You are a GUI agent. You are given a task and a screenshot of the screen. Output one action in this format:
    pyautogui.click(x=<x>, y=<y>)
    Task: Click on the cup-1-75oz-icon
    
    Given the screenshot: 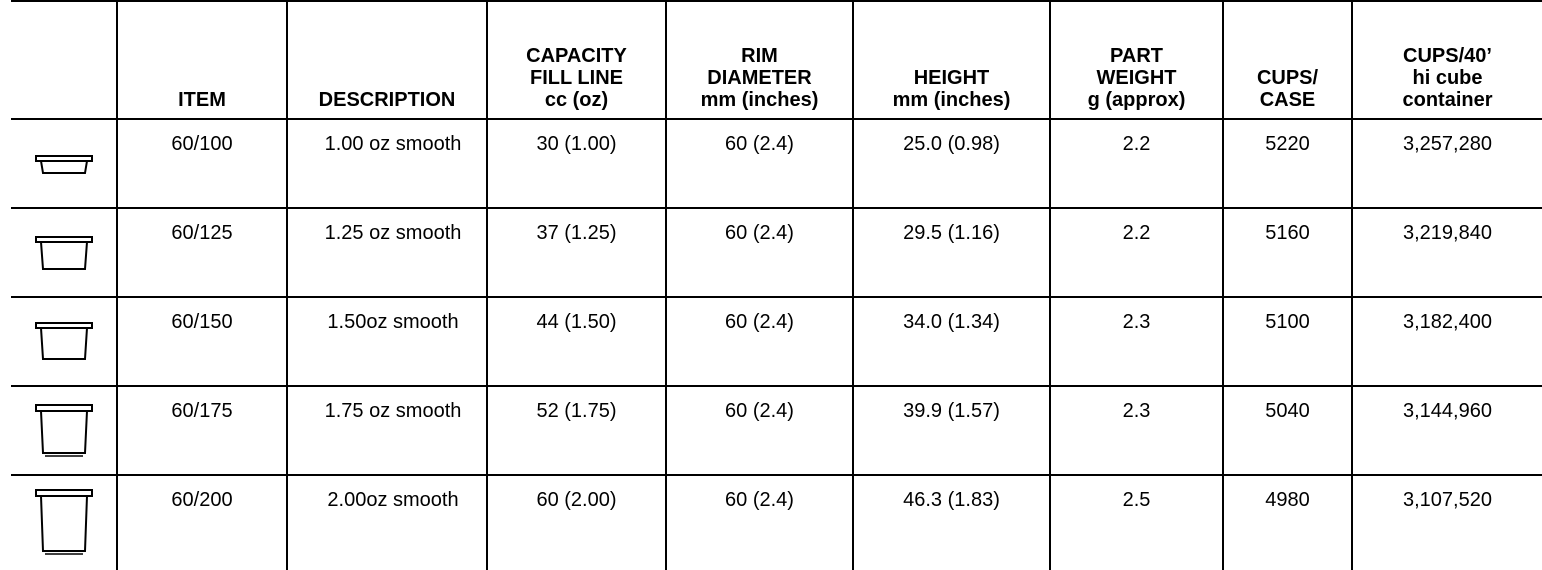 What is the action you would take?
    pyautogui.click(x=63, y=430)
    